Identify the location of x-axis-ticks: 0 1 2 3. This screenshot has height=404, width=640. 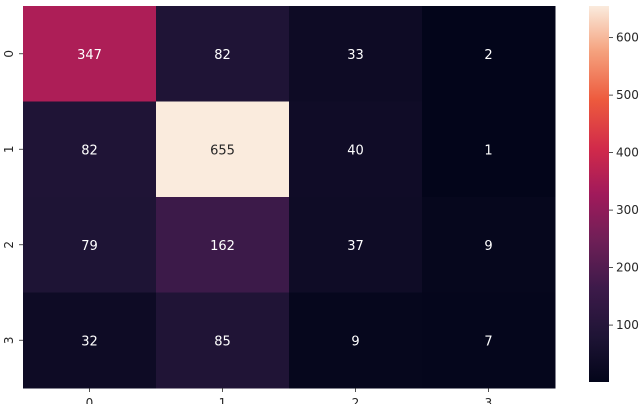
(289, 396).